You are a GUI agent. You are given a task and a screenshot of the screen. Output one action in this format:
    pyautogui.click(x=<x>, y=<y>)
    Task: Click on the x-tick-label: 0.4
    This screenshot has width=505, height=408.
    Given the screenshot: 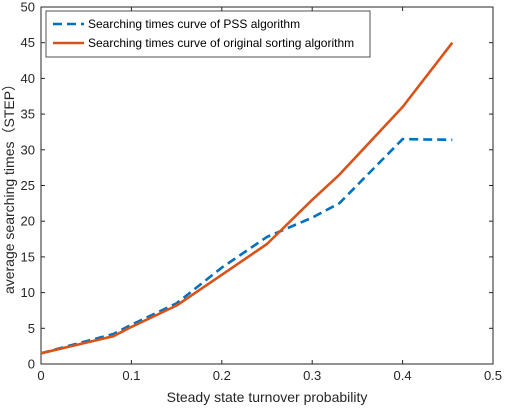 What is the action you would take?
    pyautogui.click(x=403, y=375)
    